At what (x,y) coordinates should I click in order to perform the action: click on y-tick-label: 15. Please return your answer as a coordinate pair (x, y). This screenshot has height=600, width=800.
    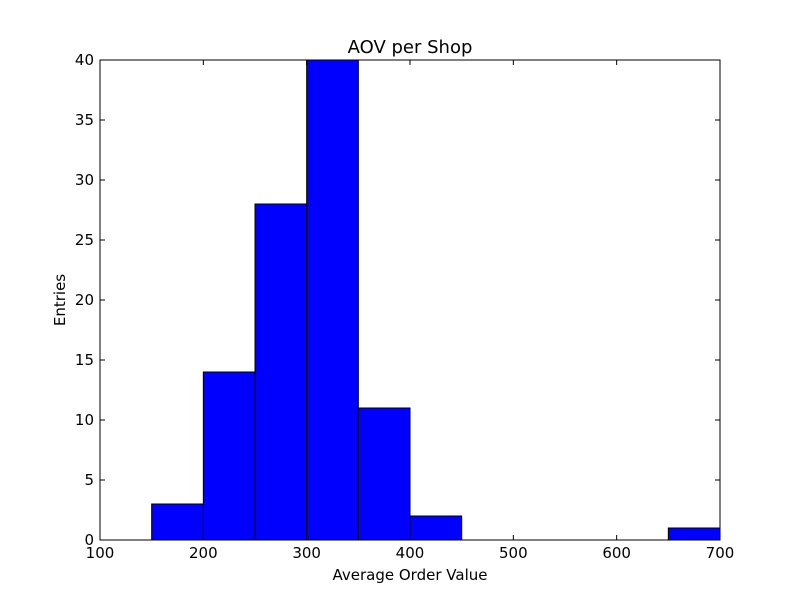
    Looking at the image, I should click on (84, 360).